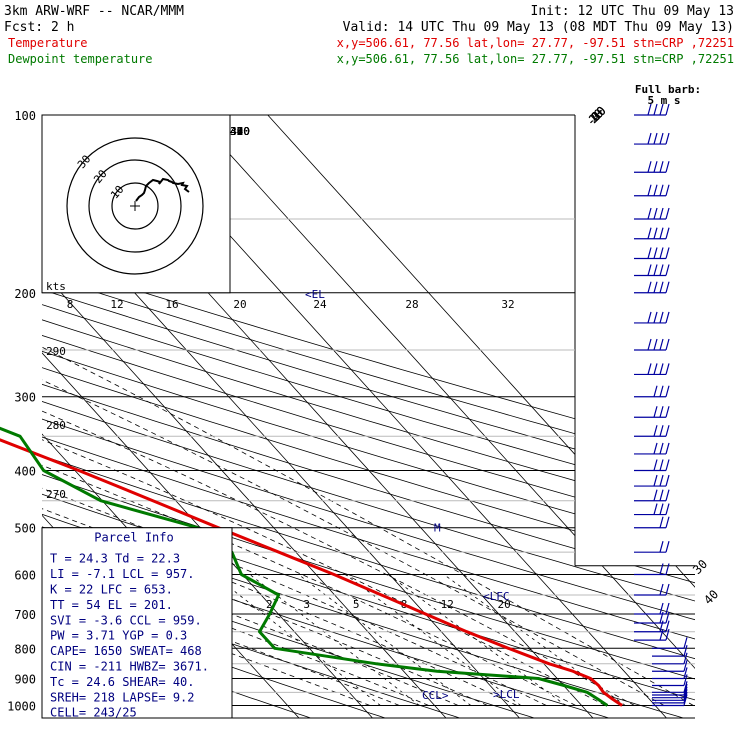  I want to click on parcel-info-title: Parcel Info, so click(133, 538).